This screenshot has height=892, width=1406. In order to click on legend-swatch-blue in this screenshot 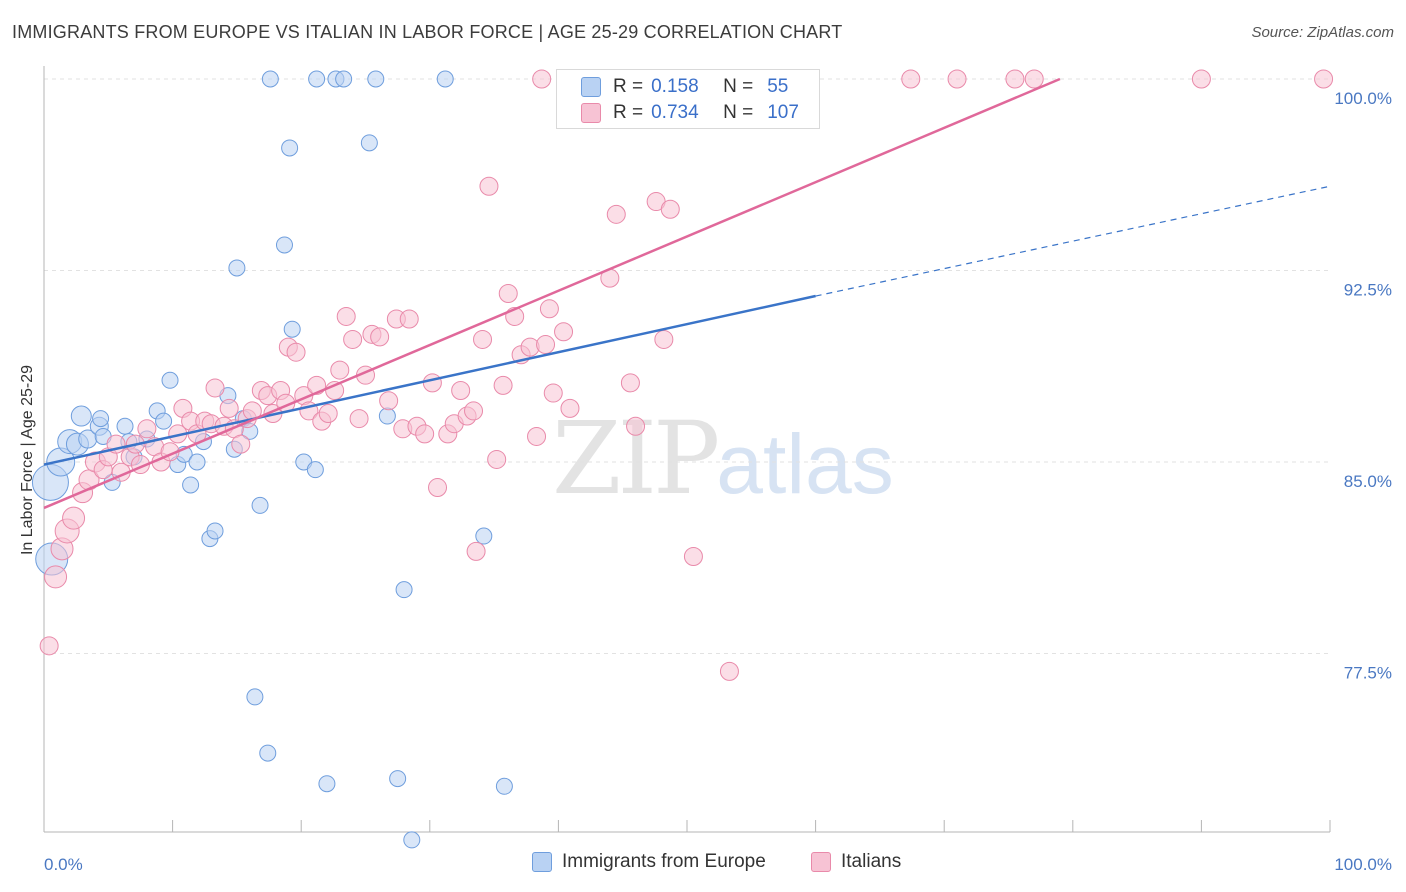, I will do `click(591, 87)`.